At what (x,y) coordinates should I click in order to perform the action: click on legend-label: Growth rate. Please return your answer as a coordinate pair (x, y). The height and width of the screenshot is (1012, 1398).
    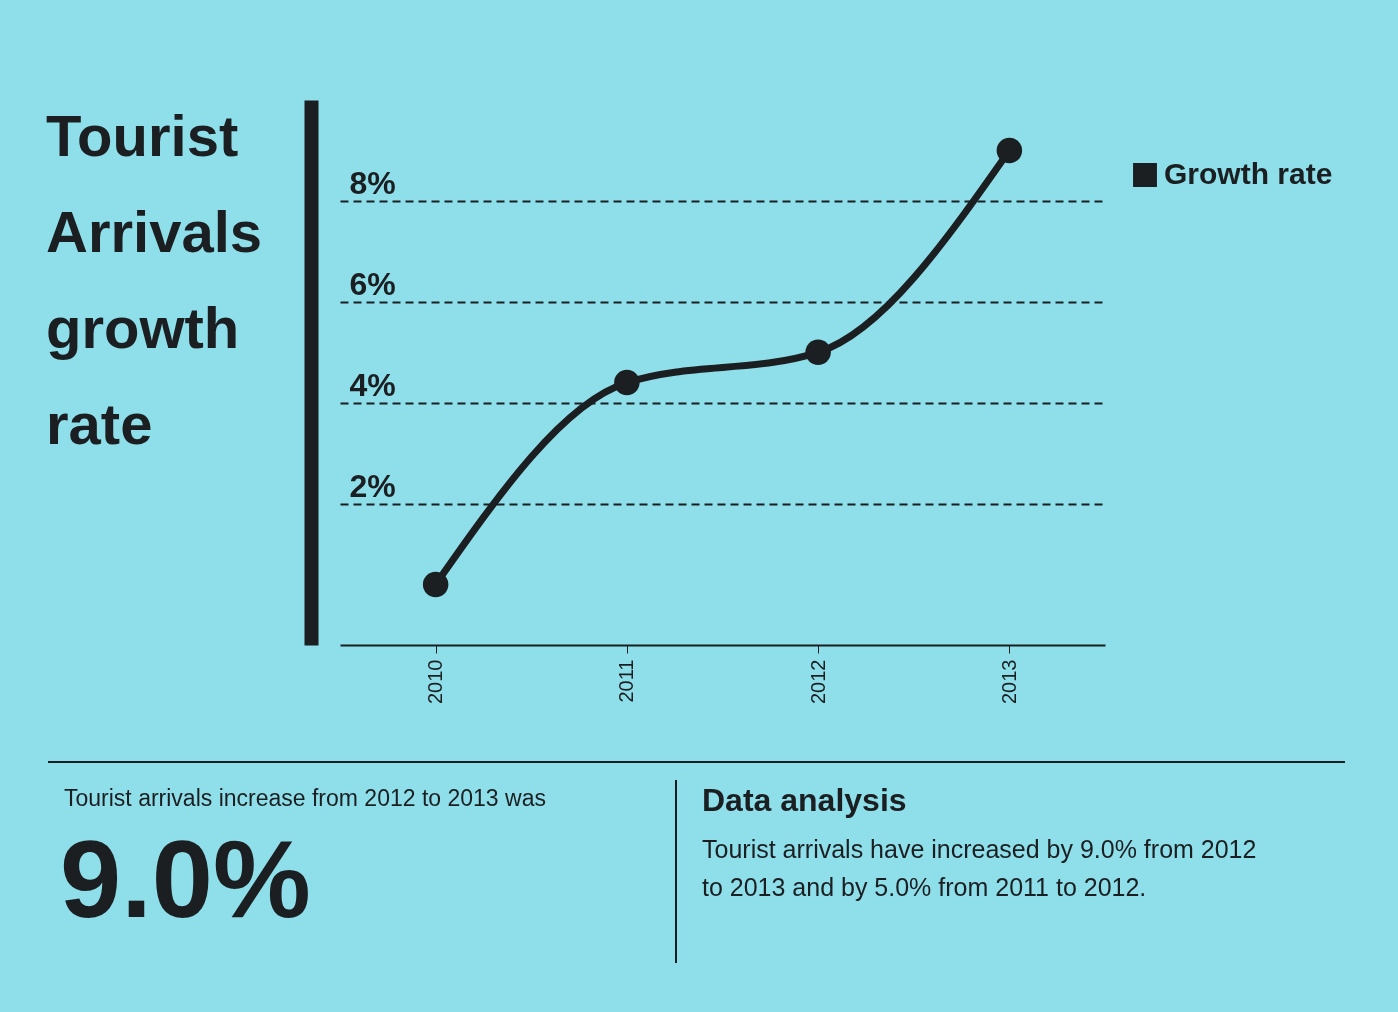
    Looking at the image, I should click on (1248, 173).